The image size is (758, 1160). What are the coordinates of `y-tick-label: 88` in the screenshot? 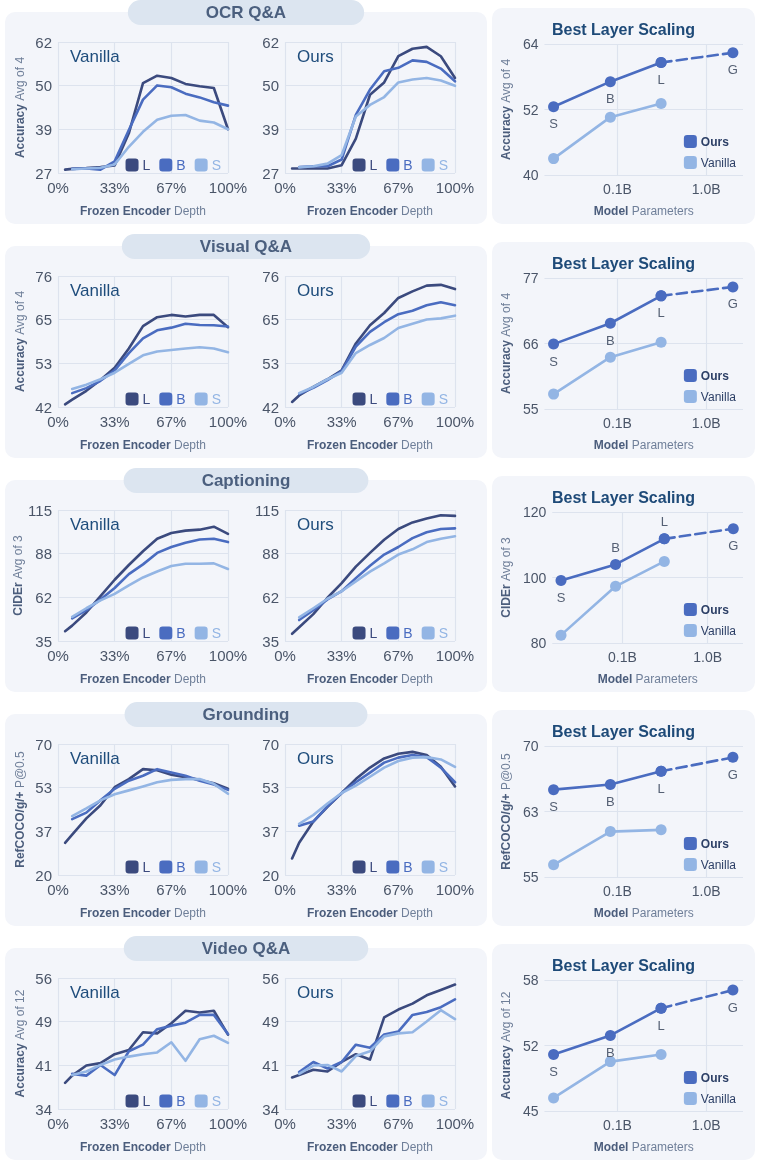 It's located at (270, 554).